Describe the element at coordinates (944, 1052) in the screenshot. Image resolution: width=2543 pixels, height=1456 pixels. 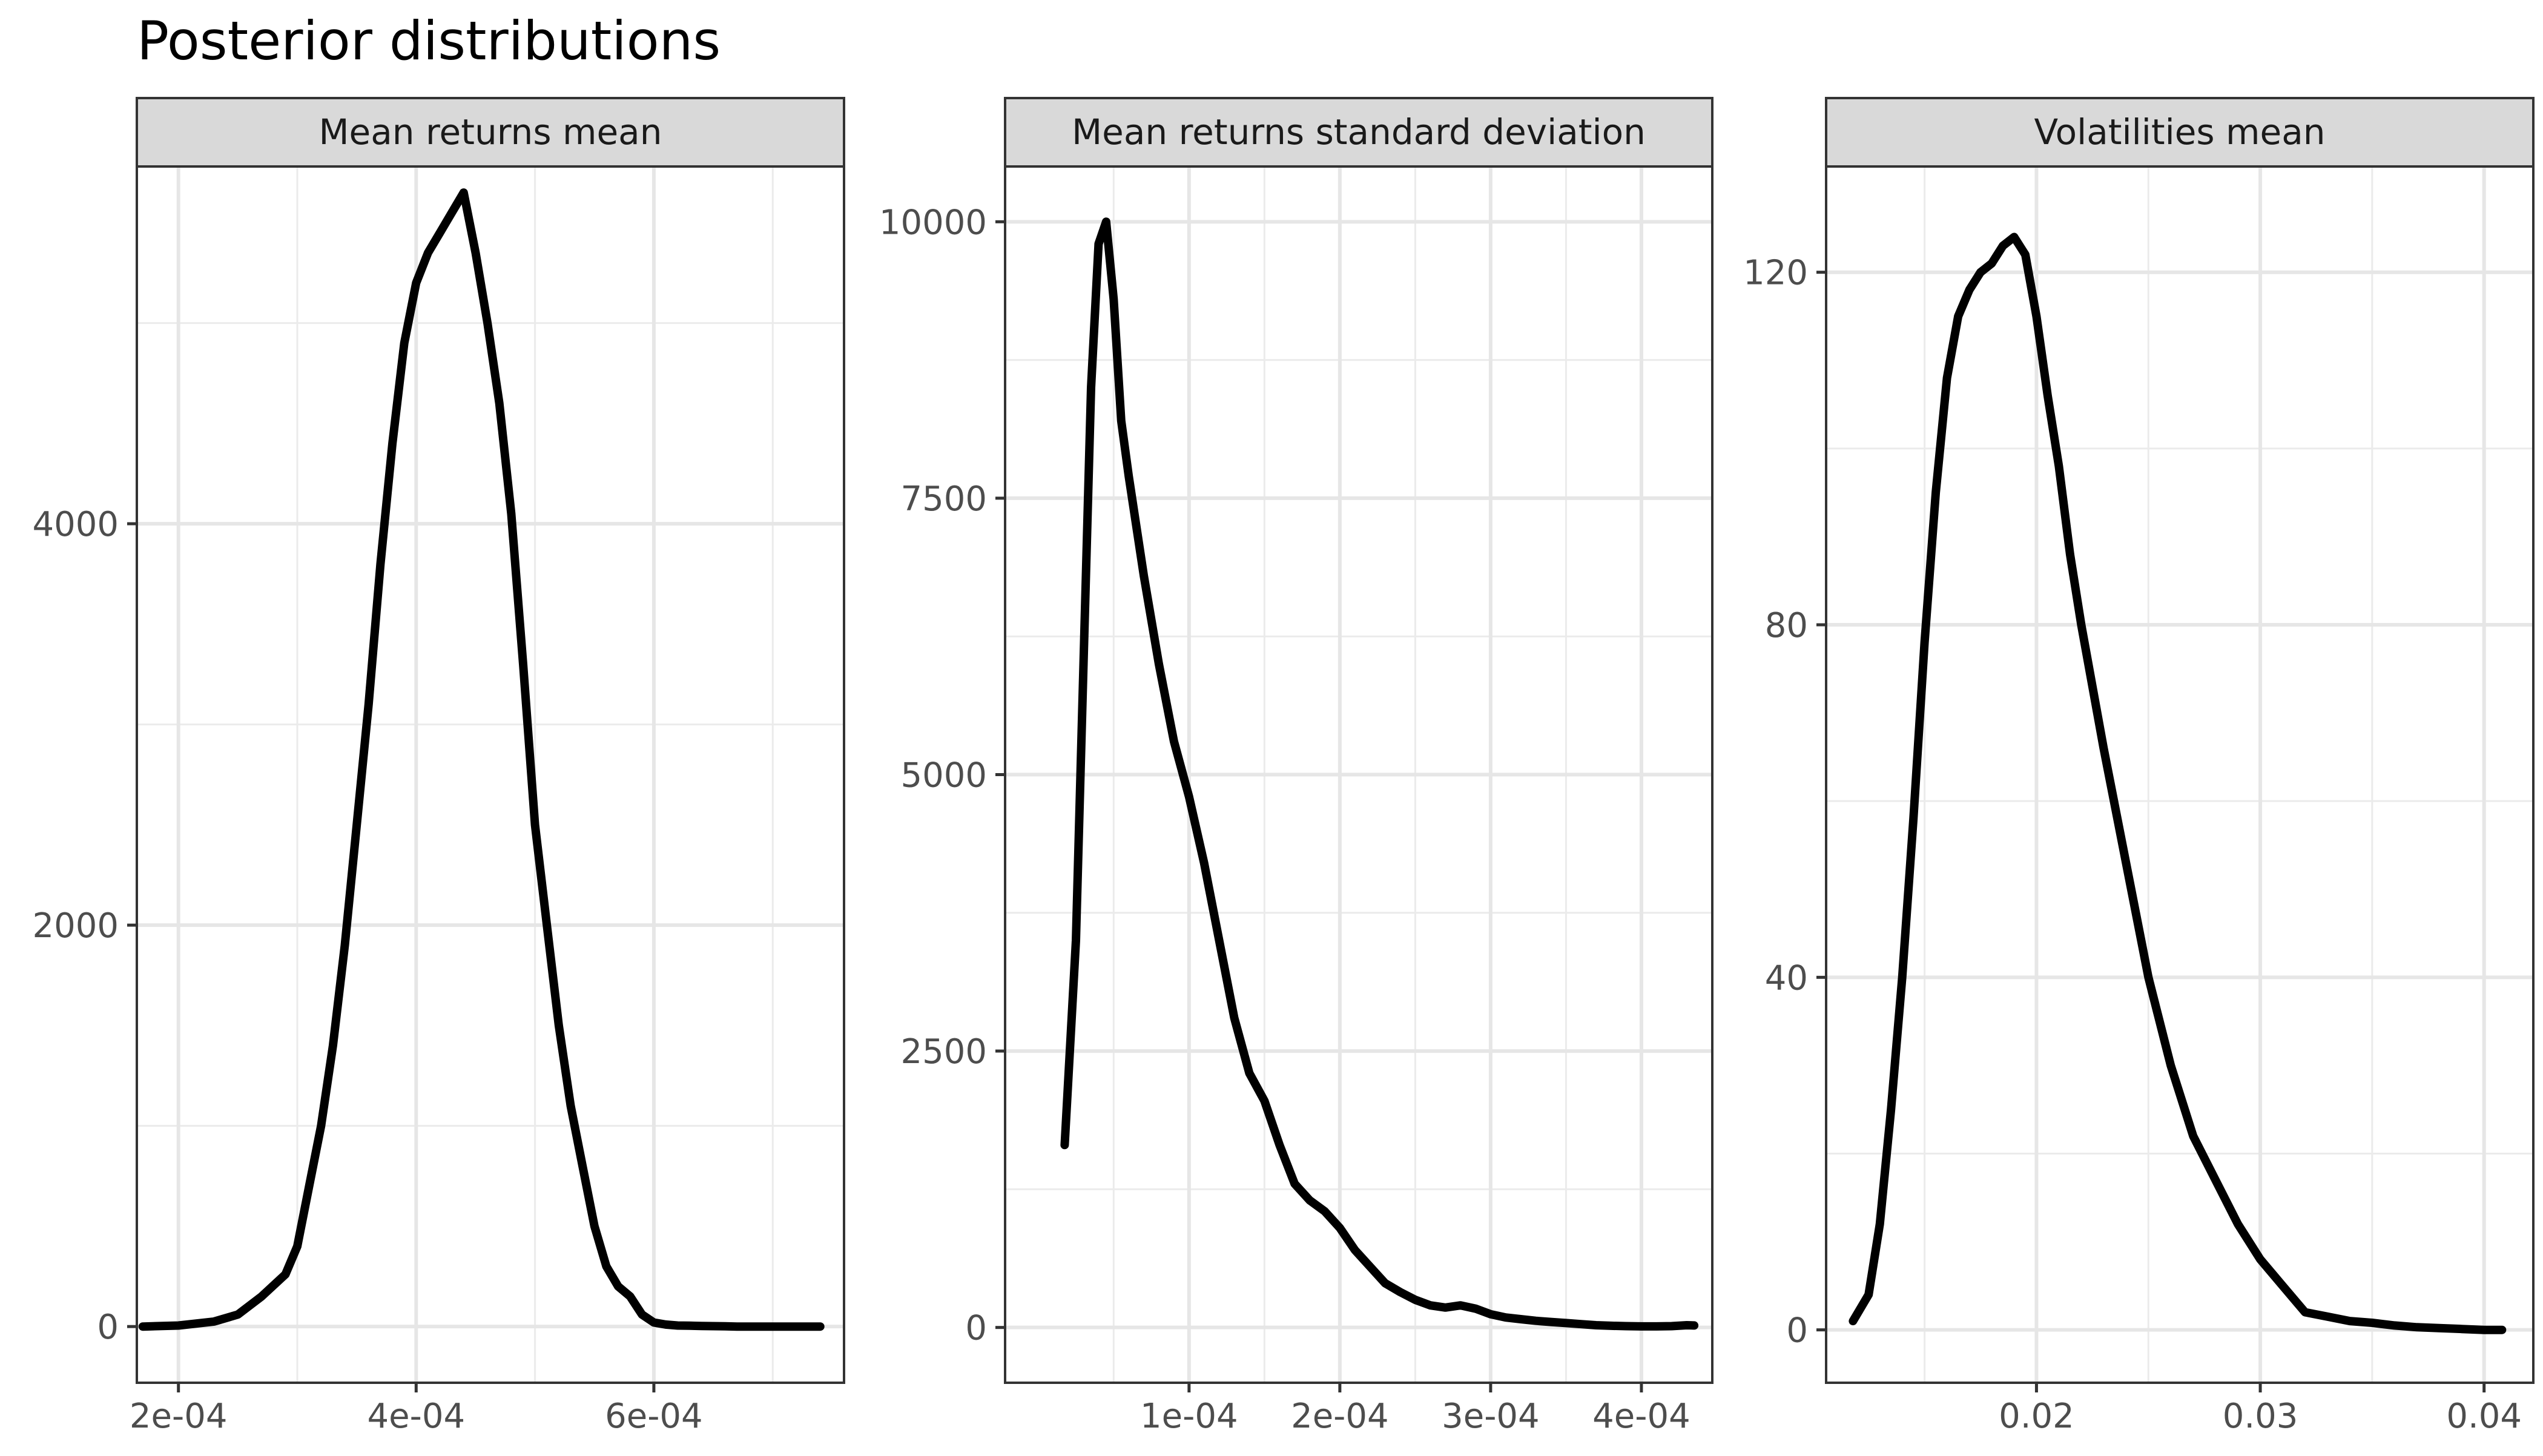
I see `y-tick-label: 2500` at that location.